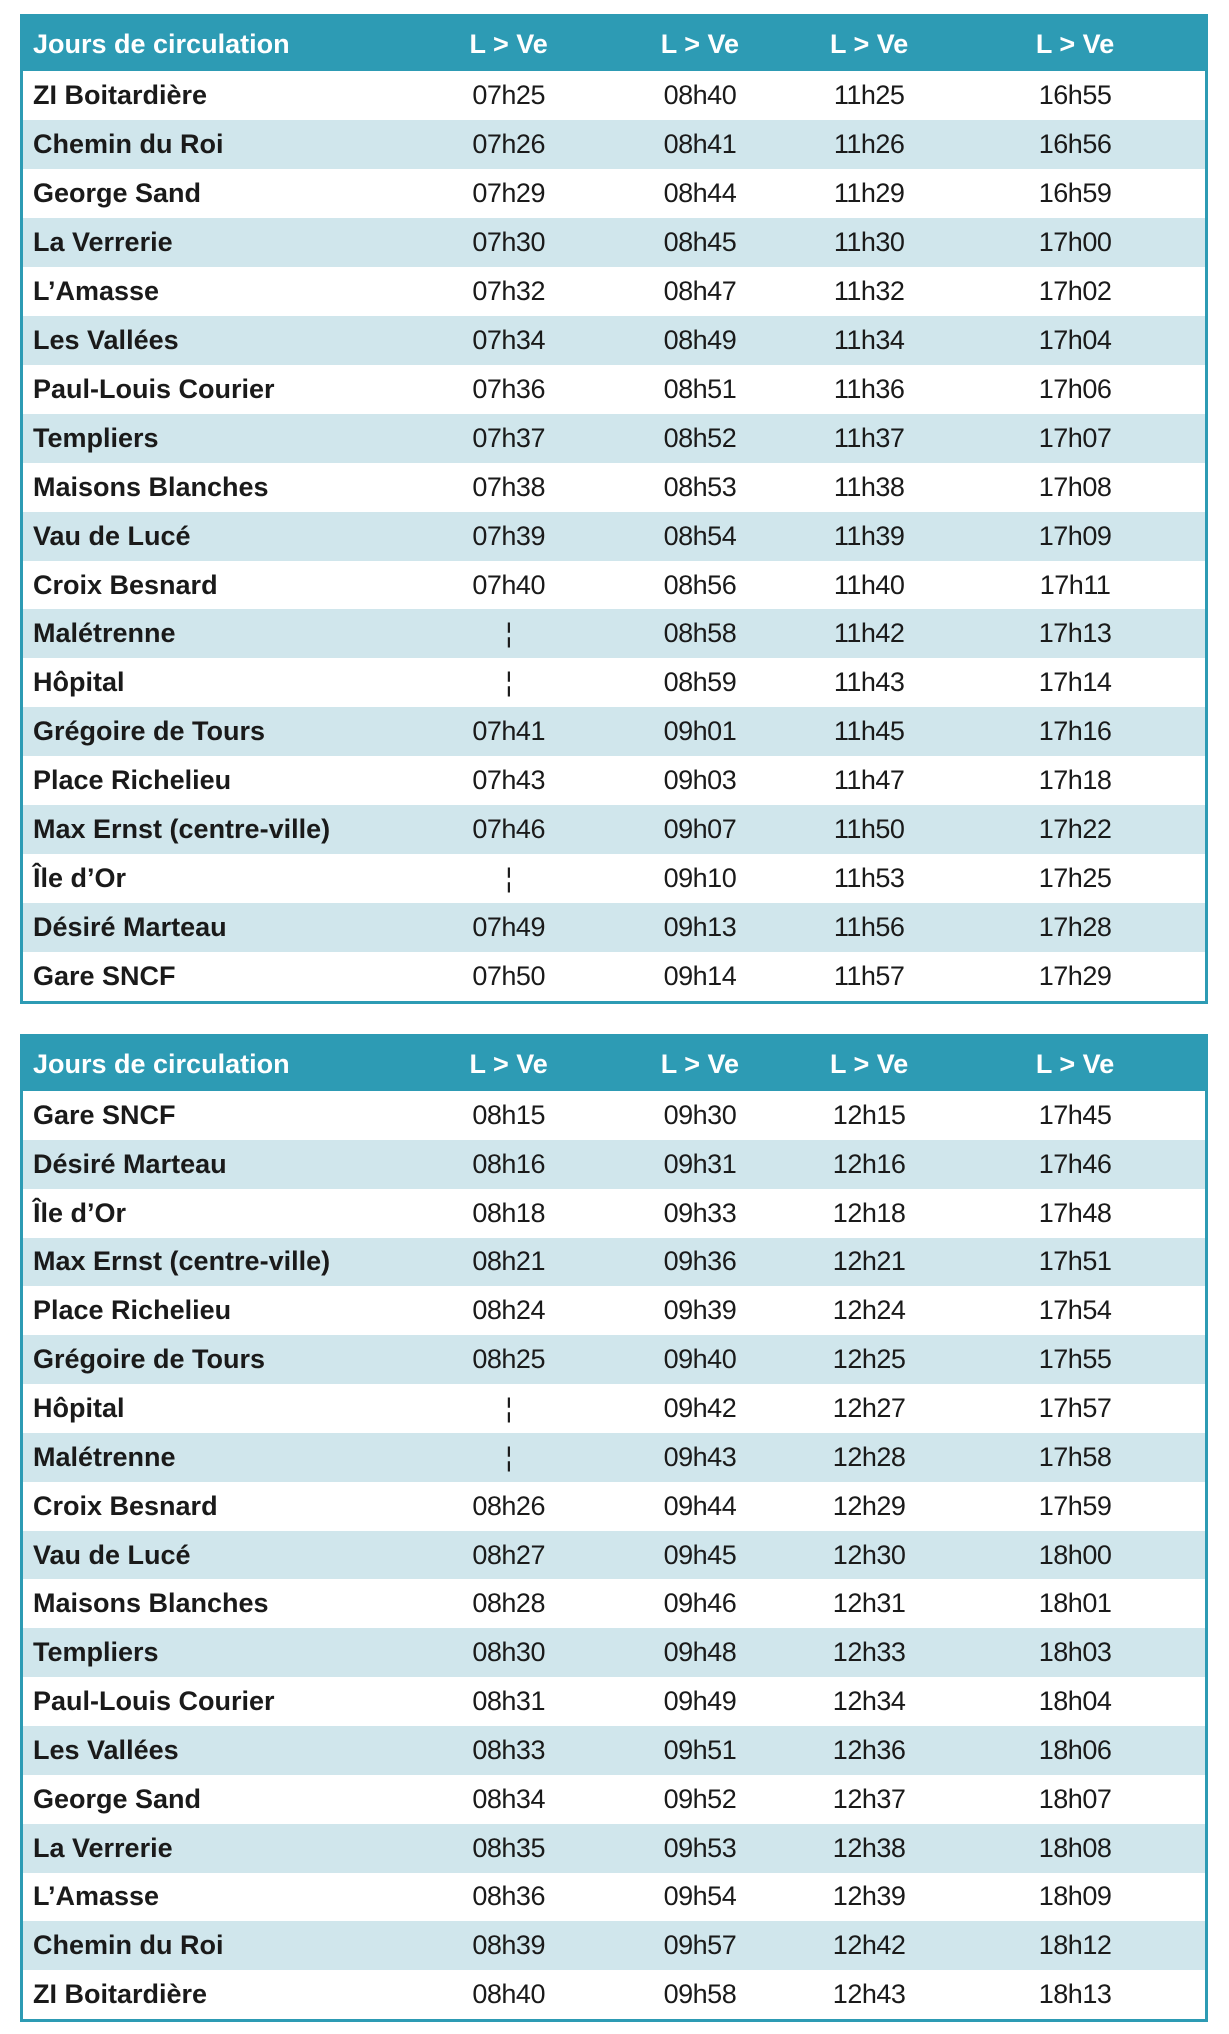  Describe the element at coordinates (869, 388) in the screenshot. I see `departure-time: 11h36` at that location.